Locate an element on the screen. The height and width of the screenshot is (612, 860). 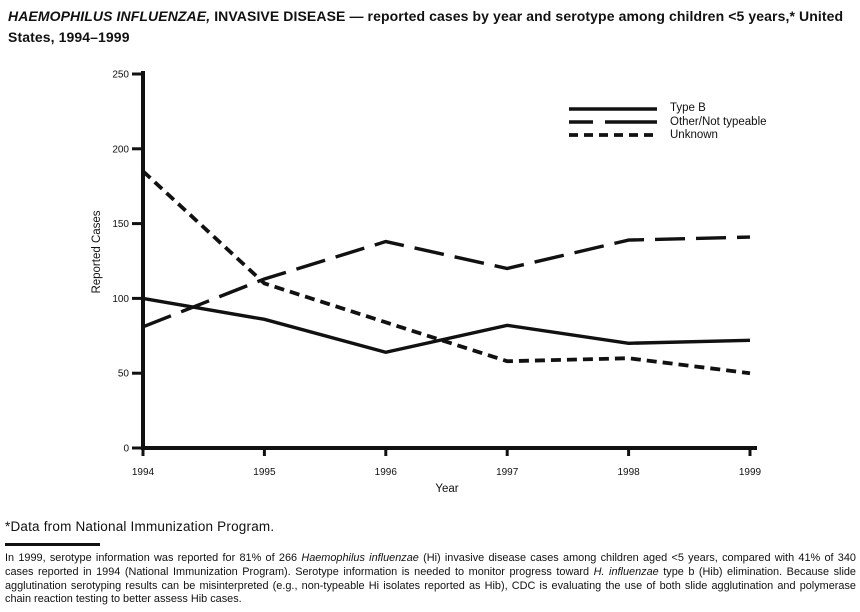
figure-title-italic-segment: HAEMOPHILUS INFLUENZAE, is located at coordinates (109, 16).